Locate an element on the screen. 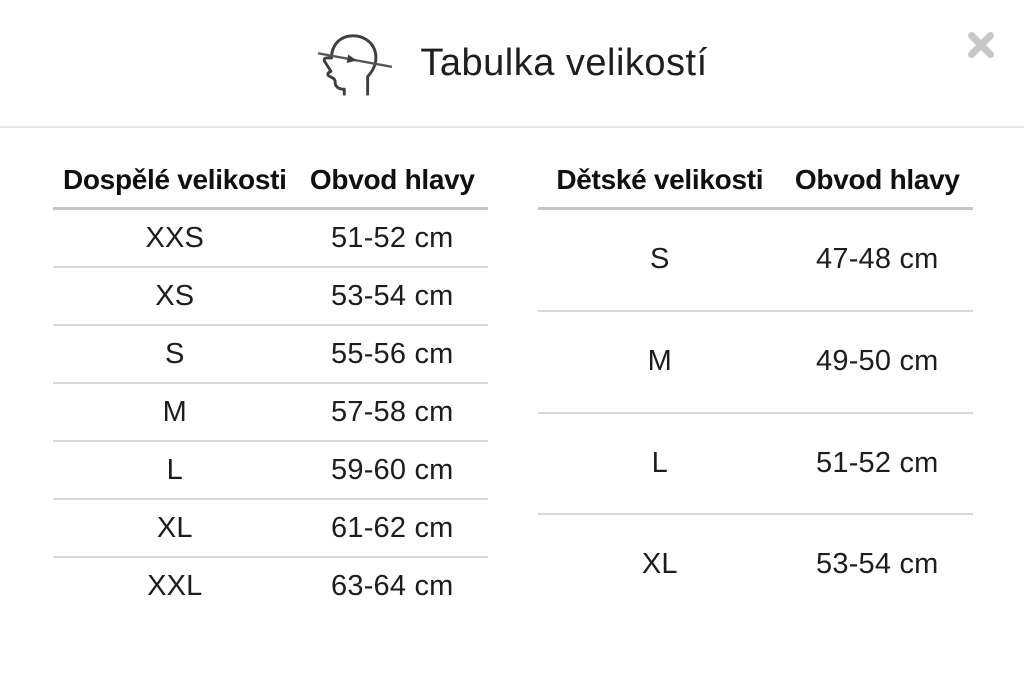  table-row: XS 53-54 cm is located at coordinates (270, 296).